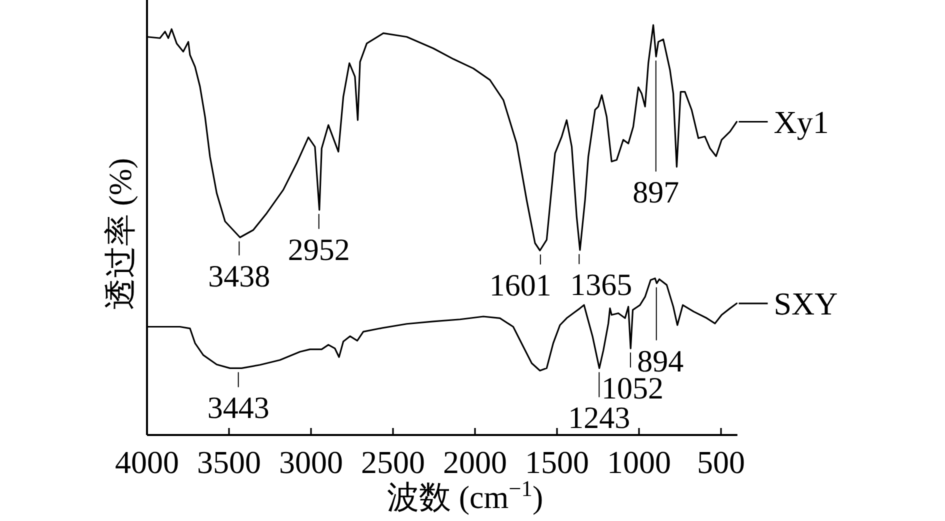 This screenshot has height=521, width=945. What do you see at coordinates (229, 462) in the screenshot?
I see `x-tick-label: 3500` at bounding box center [229, 462].